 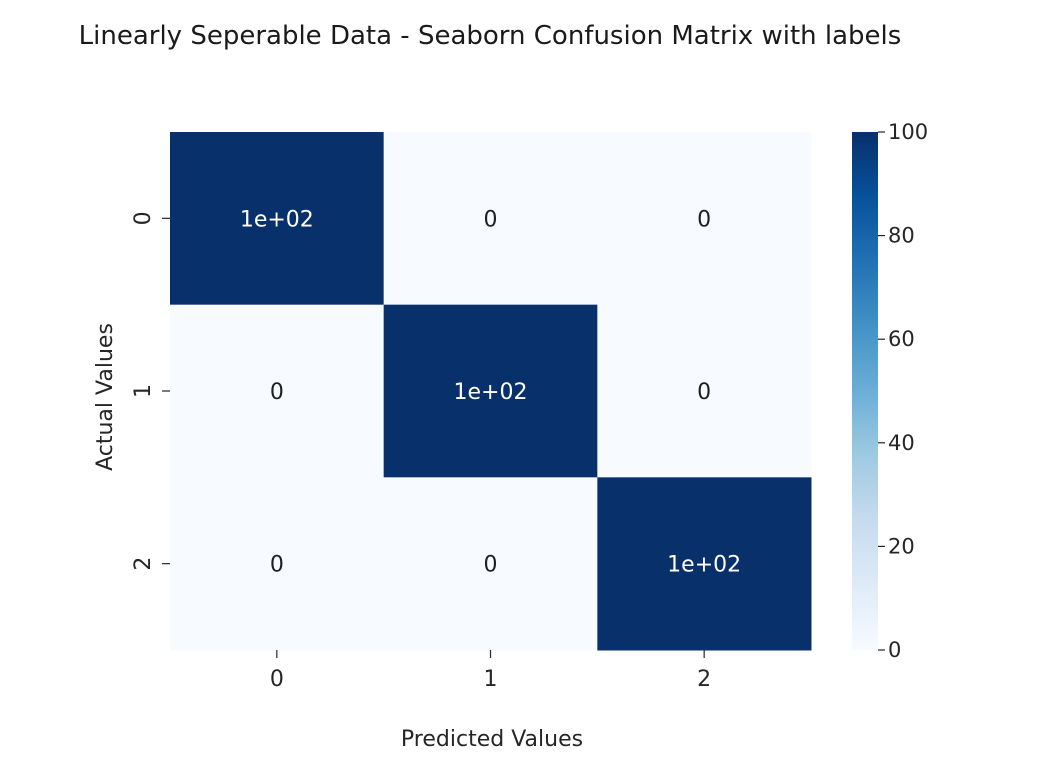 What do you see at coordinates (491, 679) in the screenshot?
I see `x-tick-label: 1` at bounding box center [491, 679].